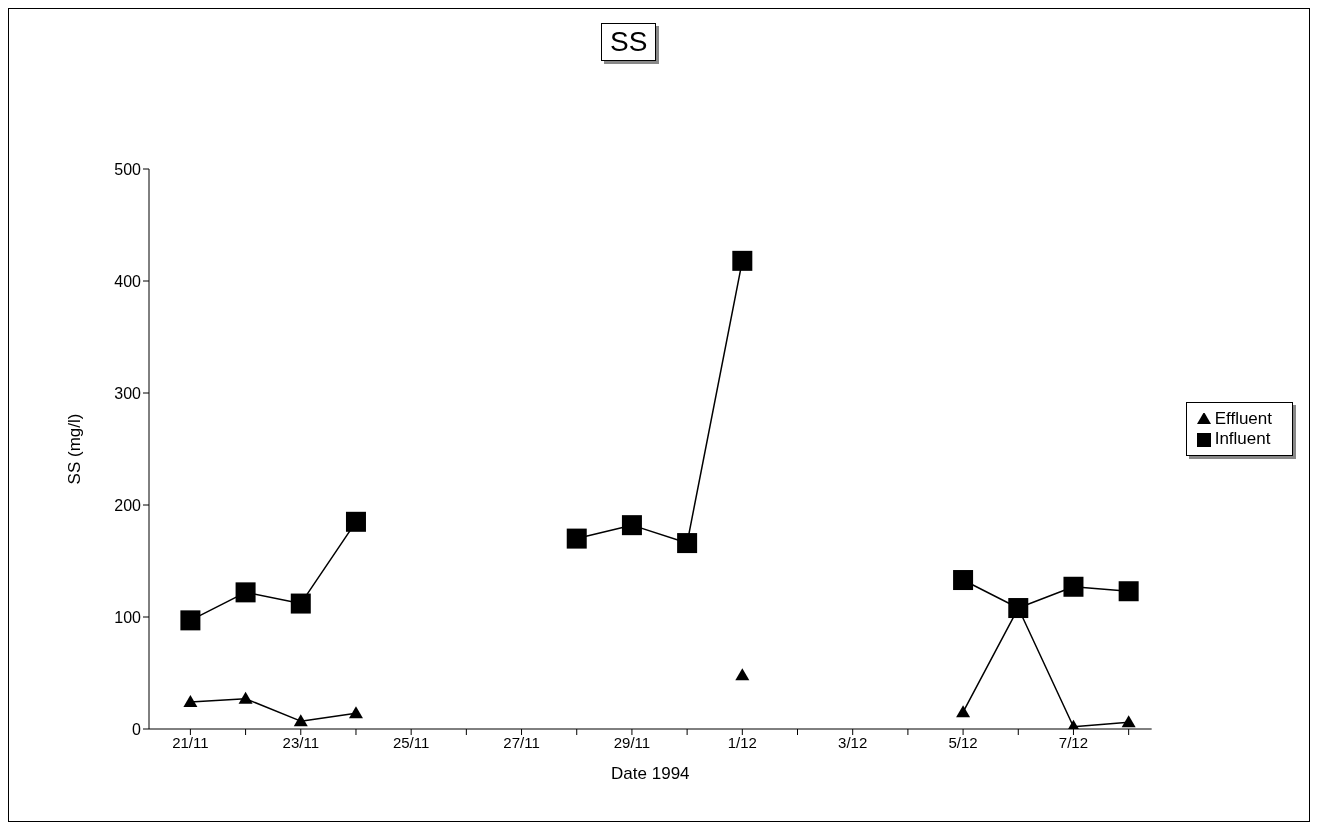 This screenshot has height=832, width=1320. What do you see at coordinates (629, 42) in the screenshot?
I see `chart-title: SS` at bounding box center [629, 42].